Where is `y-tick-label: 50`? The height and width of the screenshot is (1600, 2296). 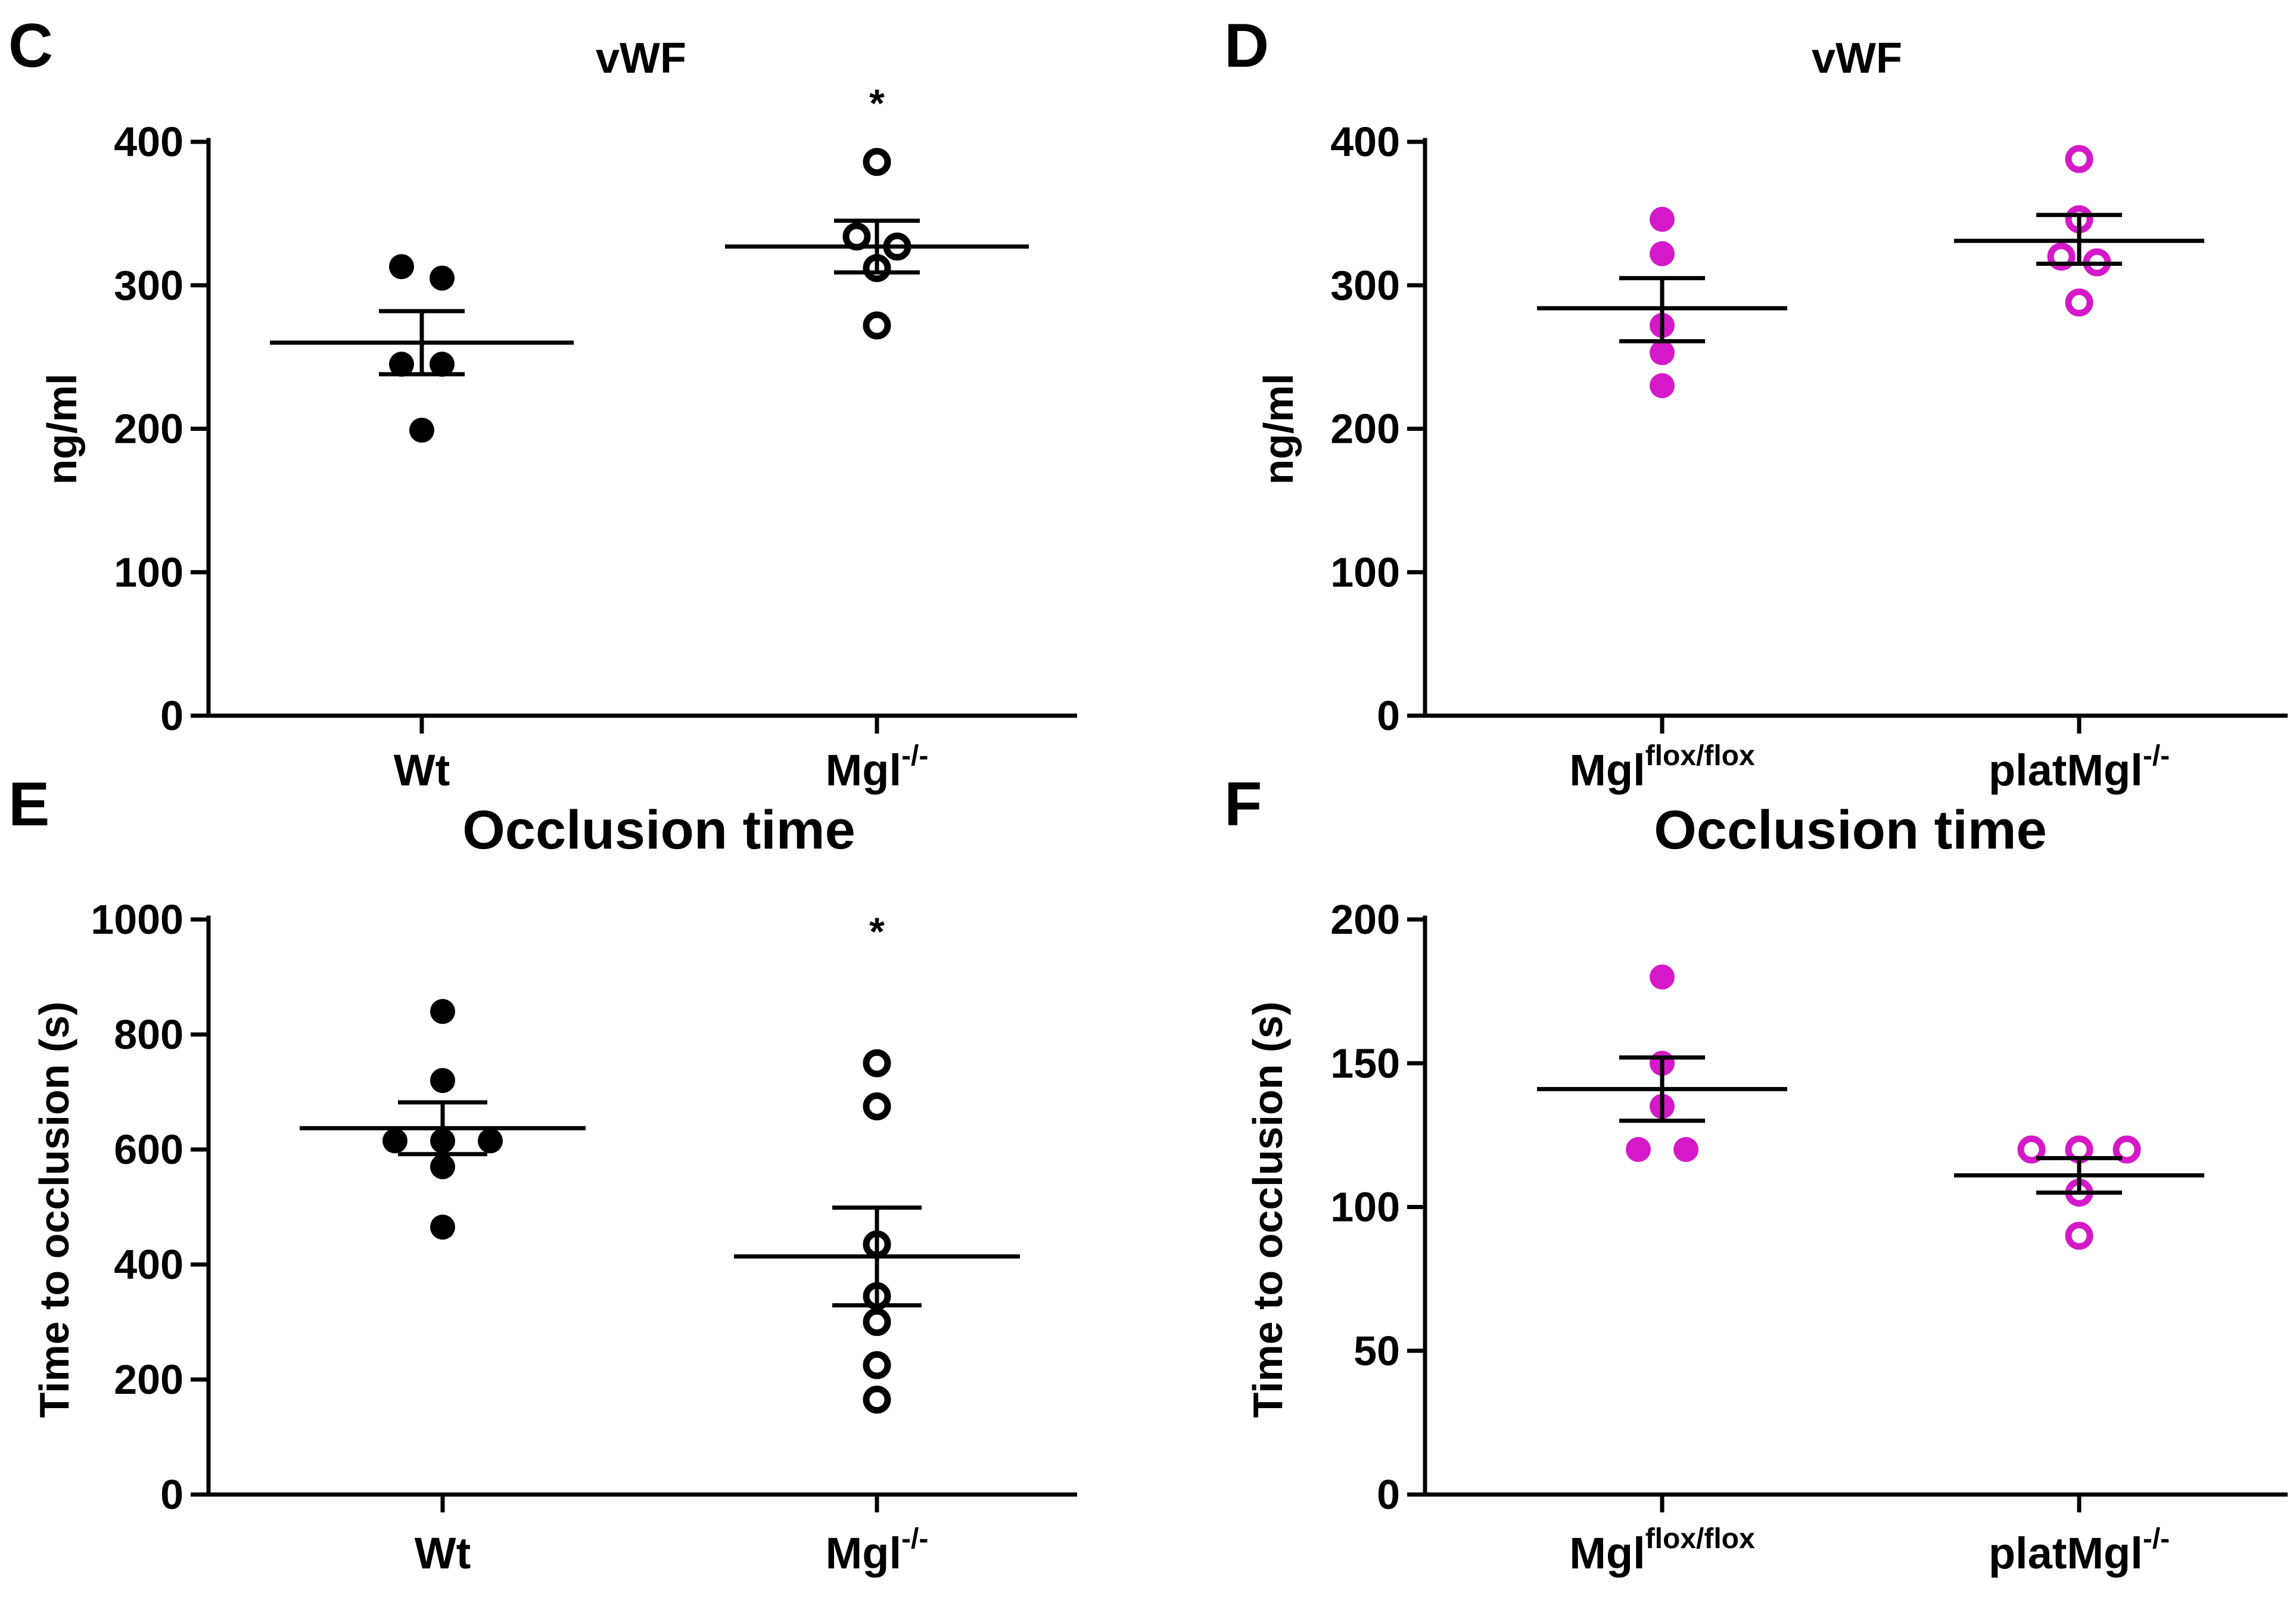
y-tick-label: 50 is located at coordinates (1377, 1351).